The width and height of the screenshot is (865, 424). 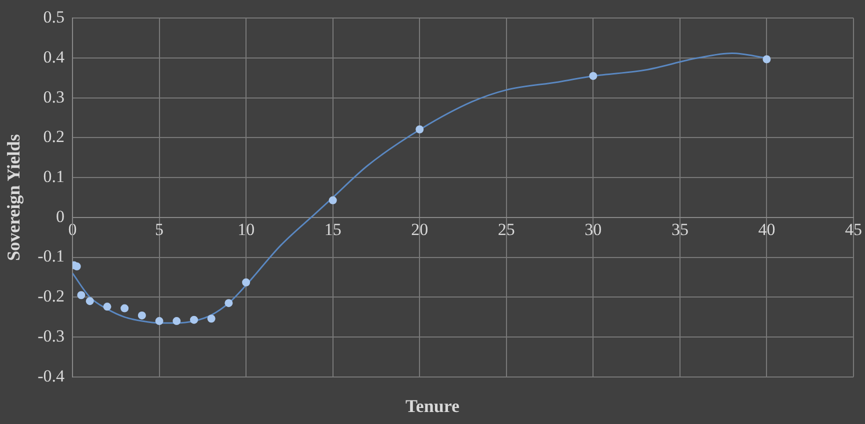 What do you see at coordinates (419, 230) in the screenshot?
I see `x-tick-label: 20` at bounding box center [419, 230].